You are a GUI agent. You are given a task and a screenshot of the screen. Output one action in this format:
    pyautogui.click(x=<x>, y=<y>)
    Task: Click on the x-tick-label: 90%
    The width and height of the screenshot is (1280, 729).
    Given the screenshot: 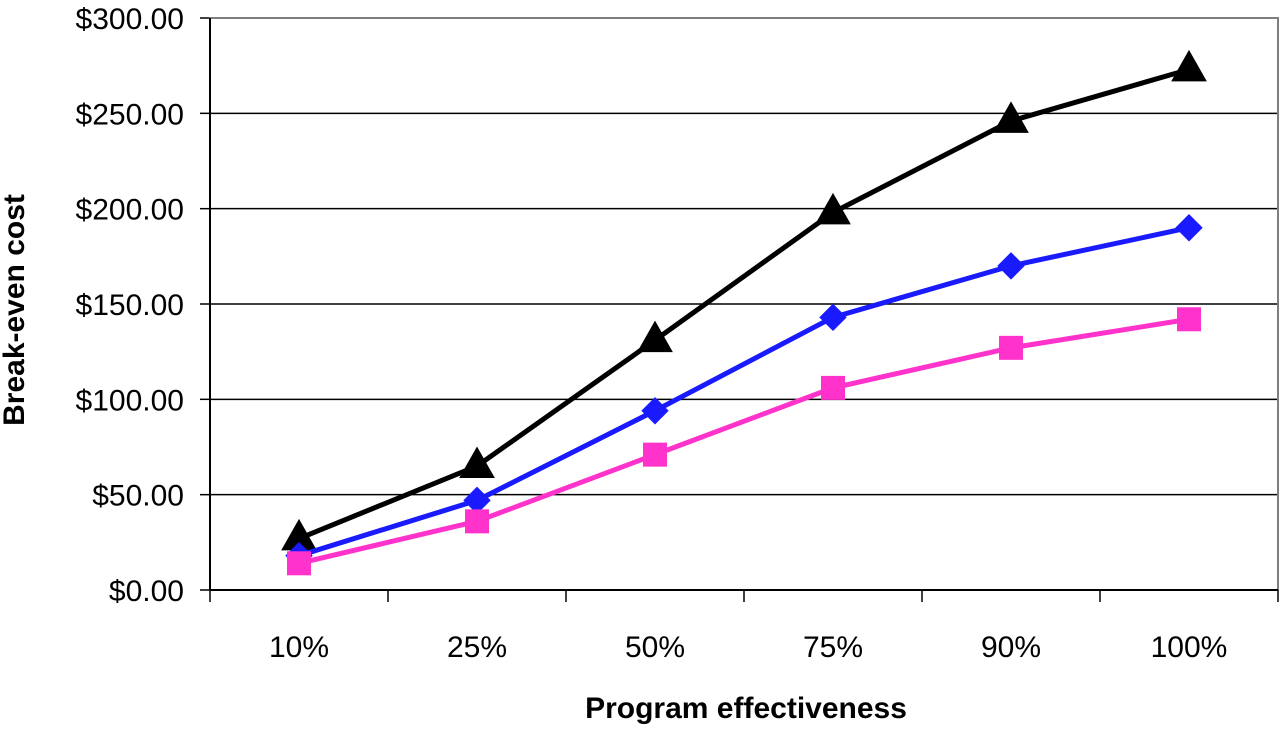 What is the action you would take?
    pyautogui.click(x=1011, y=647)
    